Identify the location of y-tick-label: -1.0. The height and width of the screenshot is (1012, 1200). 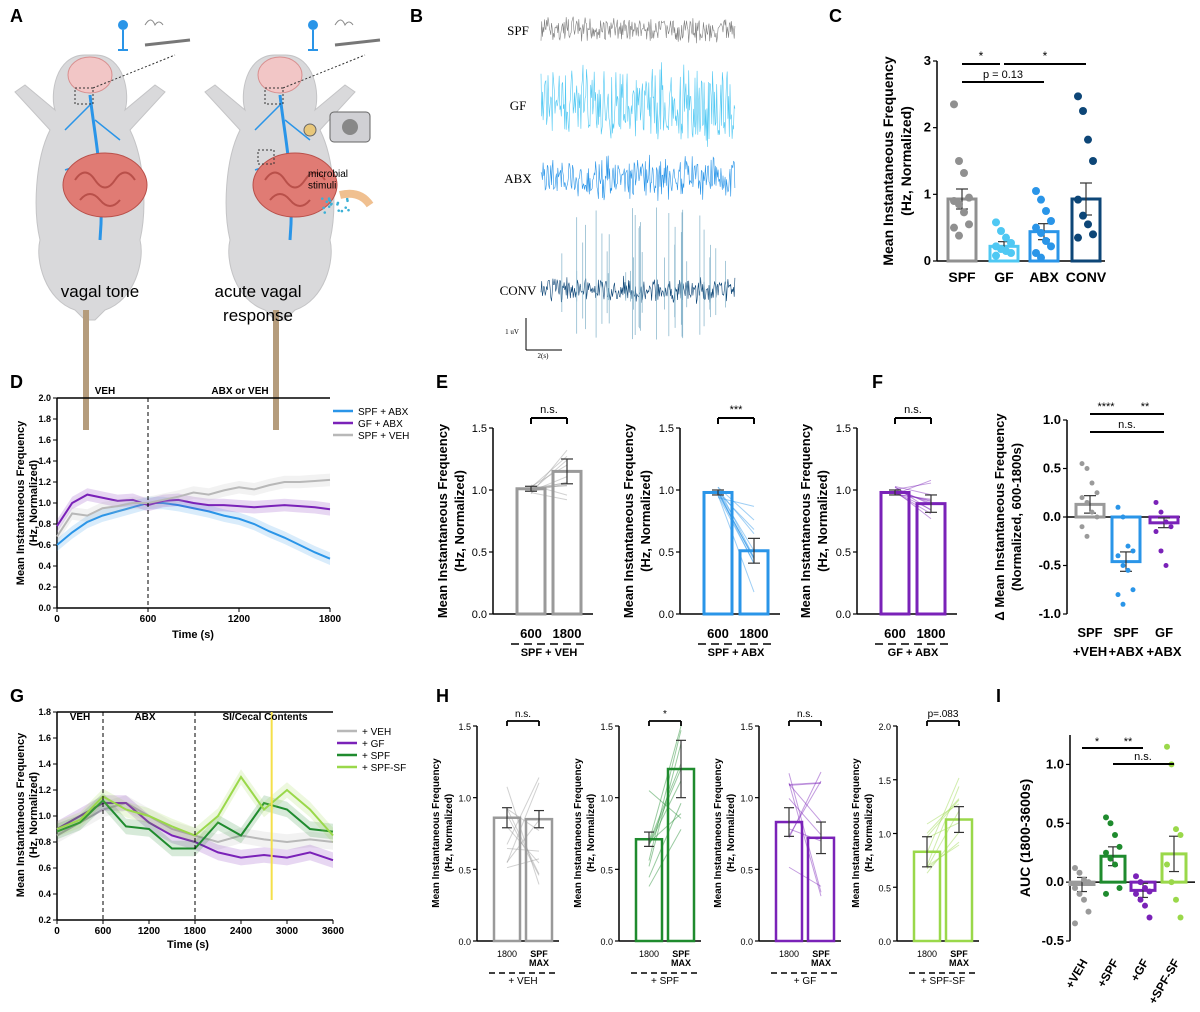
(1050, 613).